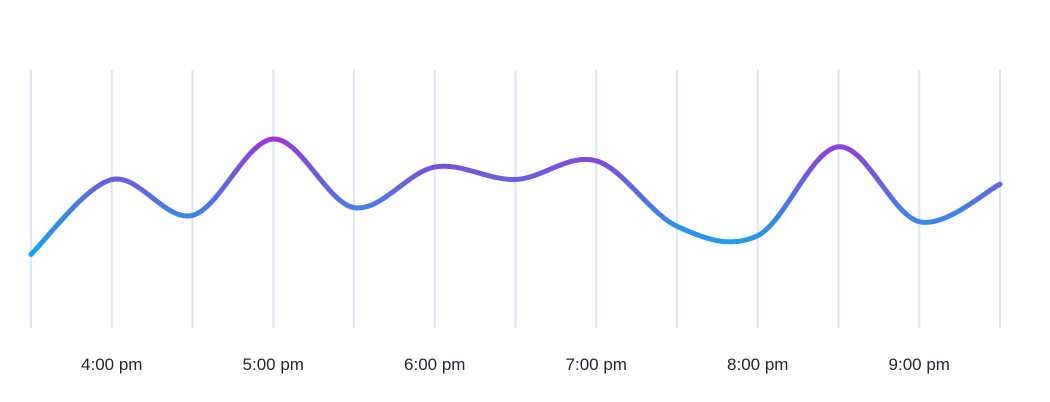 This screenshot has height=402, width=1050. Describe the element at coordinates (273, 364) in the screenshot. I see `x-tick-label: 5:00 pm` at that location.